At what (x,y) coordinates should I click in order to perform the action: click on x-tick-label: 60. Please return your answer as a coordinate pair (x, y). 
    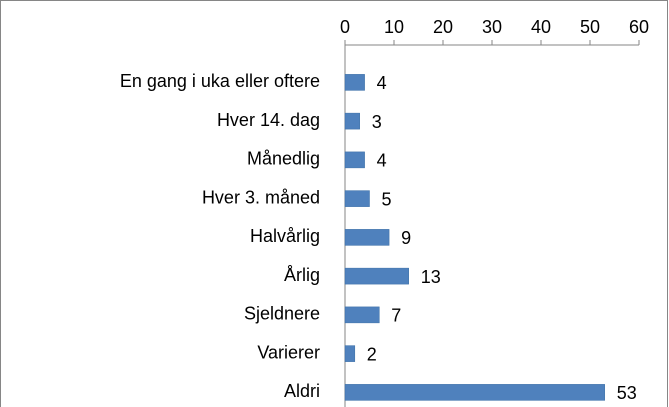
    Looking at the image, I should click on (639, 27).